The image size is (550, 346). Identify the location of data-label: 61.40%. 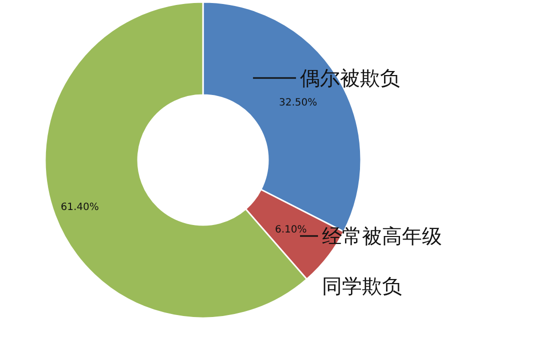
(79, 208).